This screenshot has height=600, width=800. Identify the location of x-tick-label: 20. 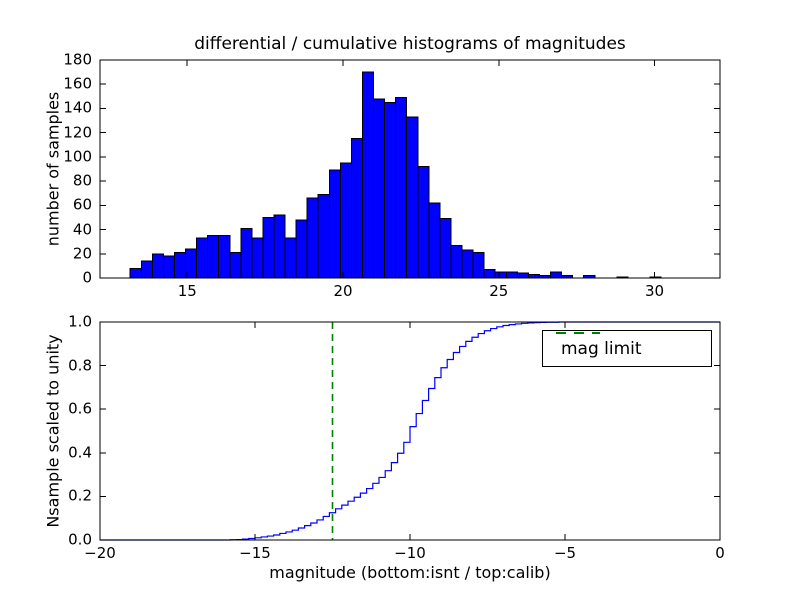
(343, 291).